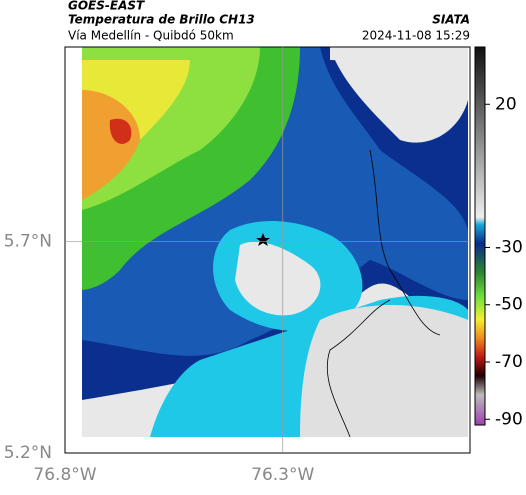  Describe the element at coordinates (509, 362) in the screenshot. I see `colorbar-tick-label: -70` at that location.